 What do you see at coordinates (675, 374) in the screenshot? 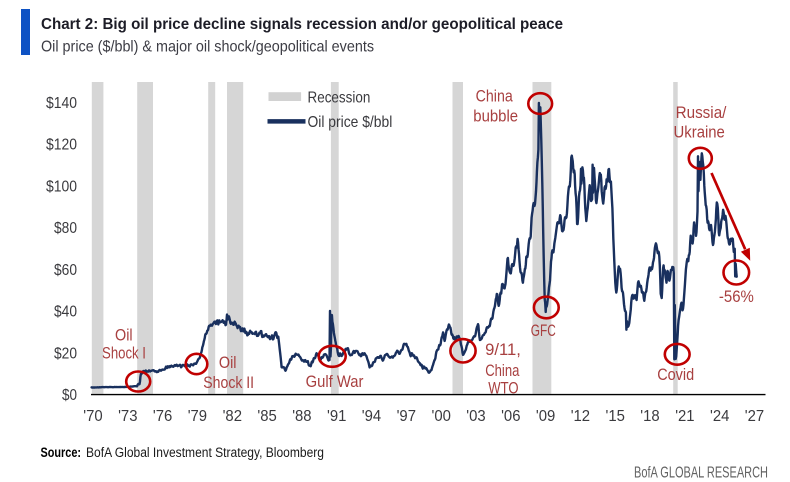
I see `svg-text: Covid` at bounding box center [675, 374].